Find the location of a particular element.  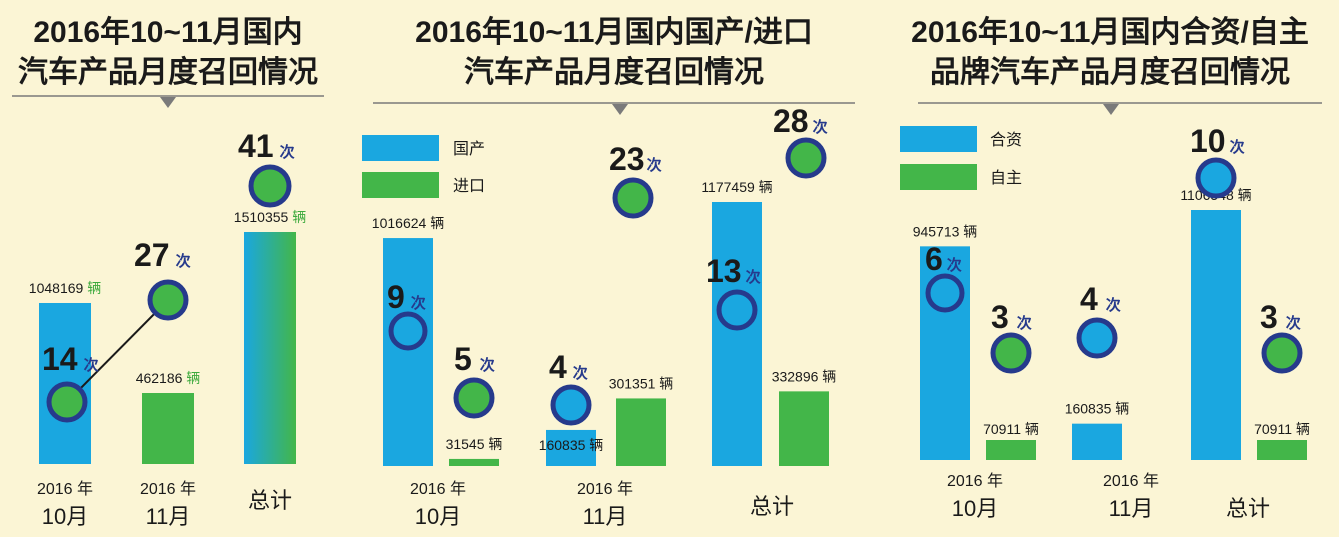

chart-title-line-1: 2016年10~11月国内合资/自主 is located at coordinates (1110, 32).